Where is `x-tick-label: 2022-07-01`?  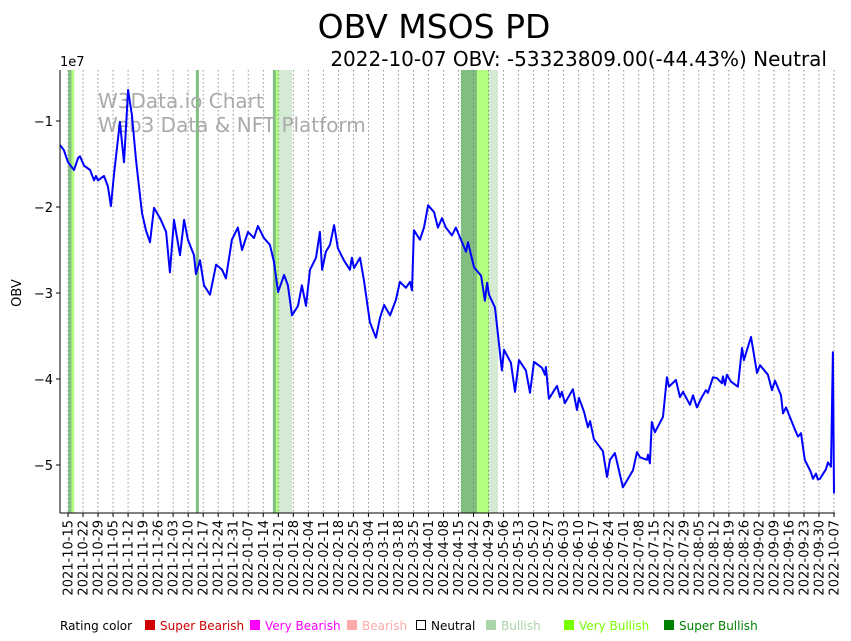 x-tick-label: 2022-07-01 is located at coordinates (624, 558).